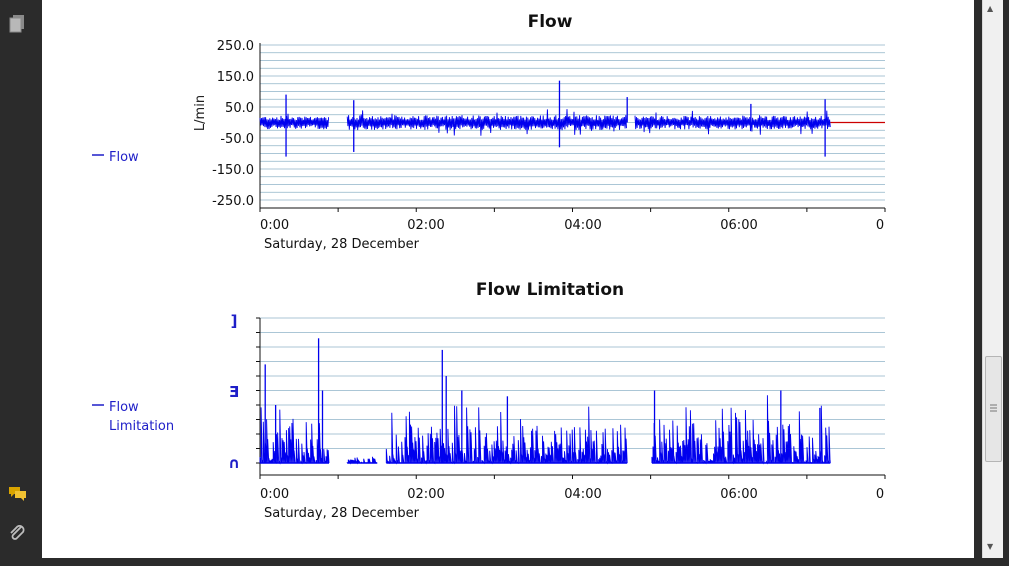 The height and width of the screenshot is (566, 1009). I want to click on vertical-scrollbar: ▲ ▼, so click(992, 279).